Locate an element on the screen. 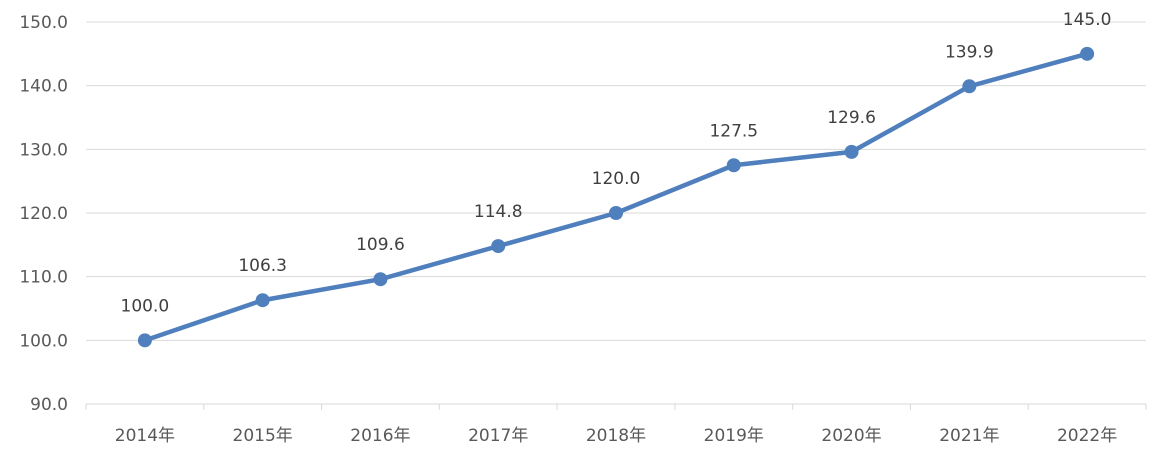 The width and height of the screenshot is (1170, 460). data-label: 109.6 is located at coordinates (380, 245).